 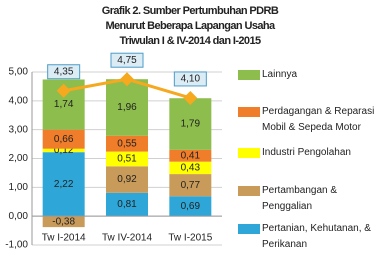 What do you see at coordinates (190, 41) in the screenshot?
I see `chart-title: Triwulan I & IV-2014 dan I-2015` at bounding box center [190, 41].